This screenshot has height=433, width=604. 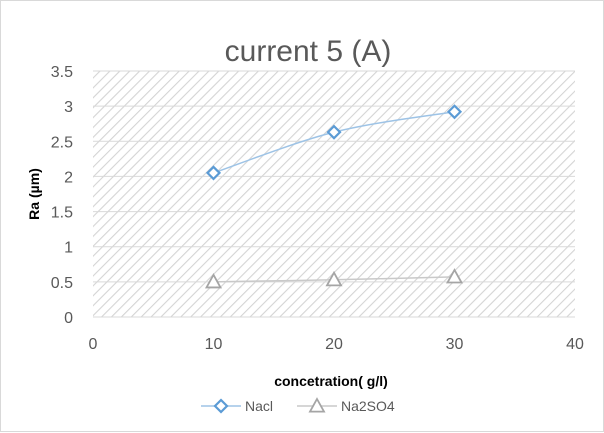 What do you see at coordinates (62, 142) in the screenshot?
I see `y-tick-label: 2.5` at bounding box center [62, 142].